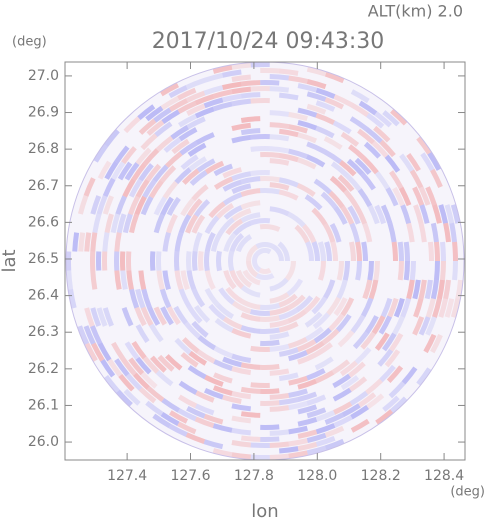  What do you see at coordinates (43, 259) in the screenshot?
I see `y-tick-label: 26.5` at bounding box center [43, 259].